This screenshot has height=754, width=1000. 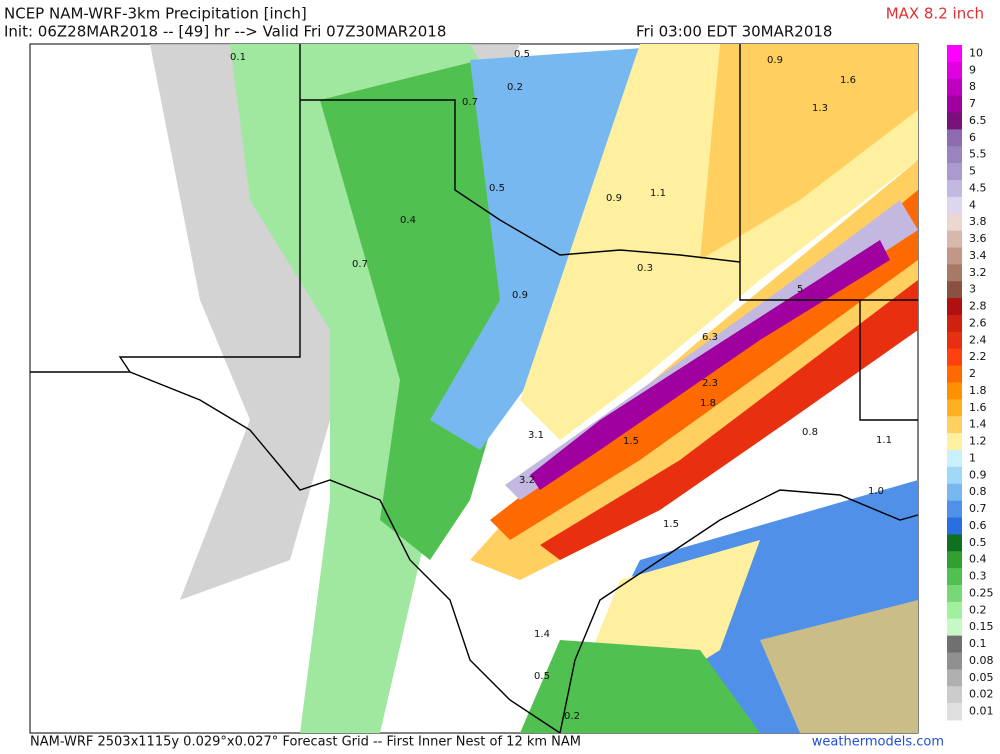 I want to click on colorbar-label: 0.3, so click(x=978, y=576).